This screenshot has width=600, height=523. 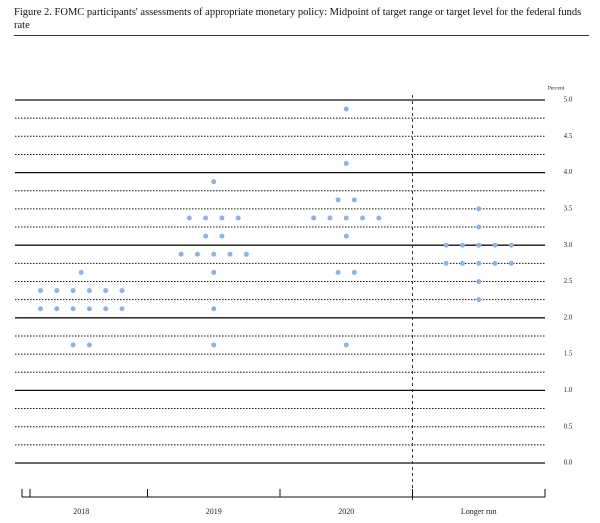 I want to click on y-tick-label: 5.0, so click(x=568, y=100).